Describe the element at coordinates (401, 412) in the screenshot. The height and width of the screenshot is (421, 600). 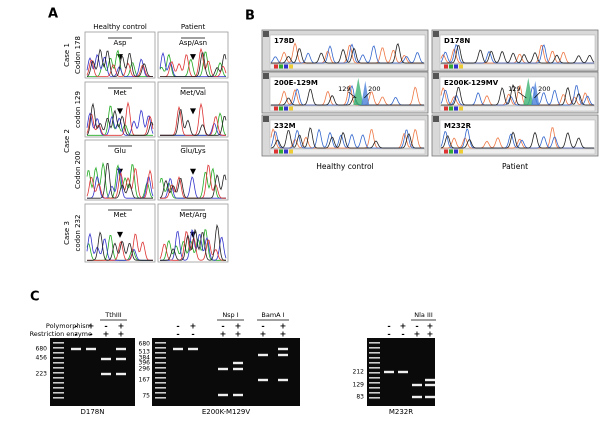
I see `gel-name: M232R` at that location.